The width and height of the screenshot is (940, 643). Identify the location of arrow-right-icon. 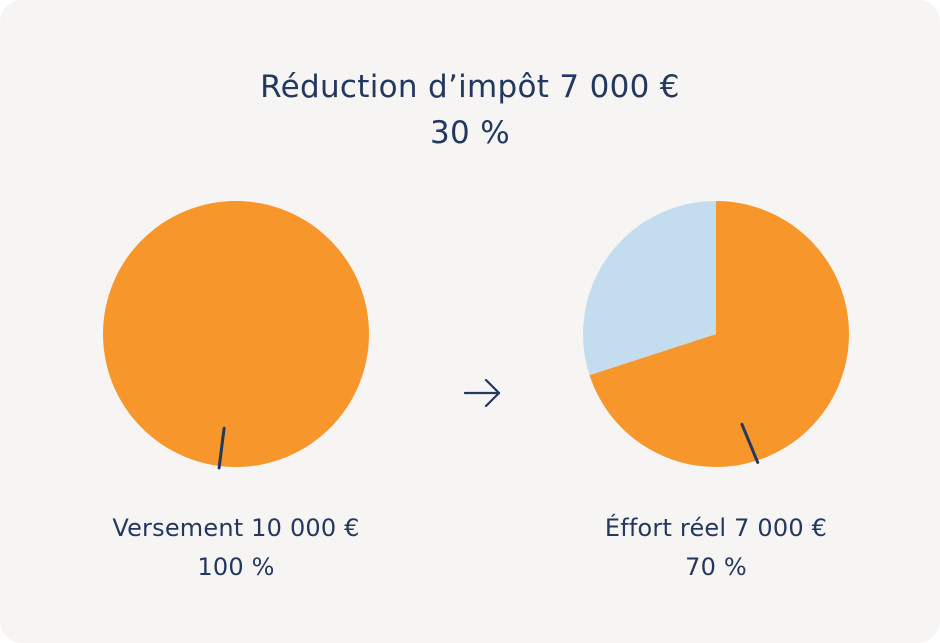
(482, 393).